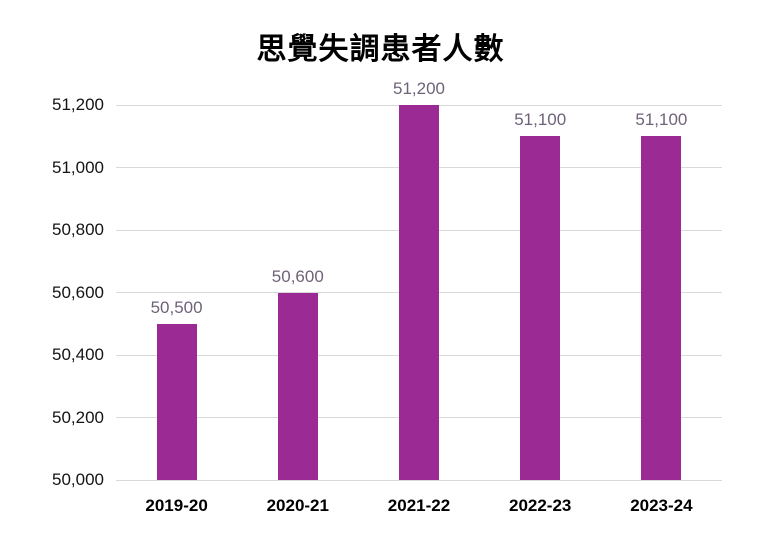 The height and width of the screenshot is (542, 761). What do you see at coordinates (418, 88) in the screenshot?
I see `bar-value-label: 51,200` at bounding box center [418, 88].